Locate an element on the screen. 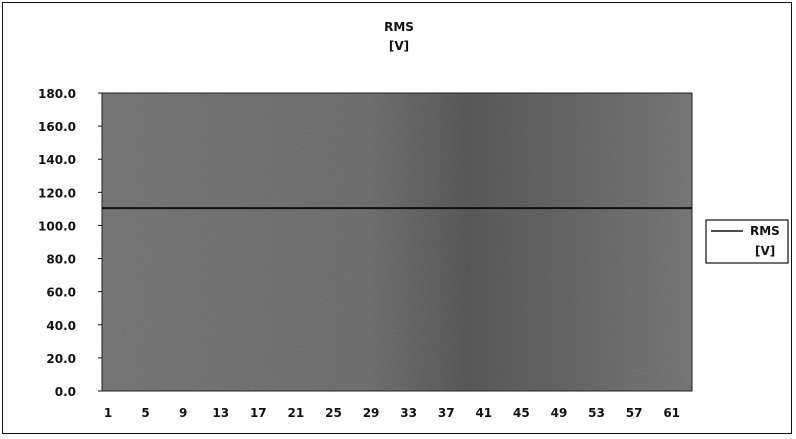  y-tick-label: 180.0 is located at coordinates (57, 94).